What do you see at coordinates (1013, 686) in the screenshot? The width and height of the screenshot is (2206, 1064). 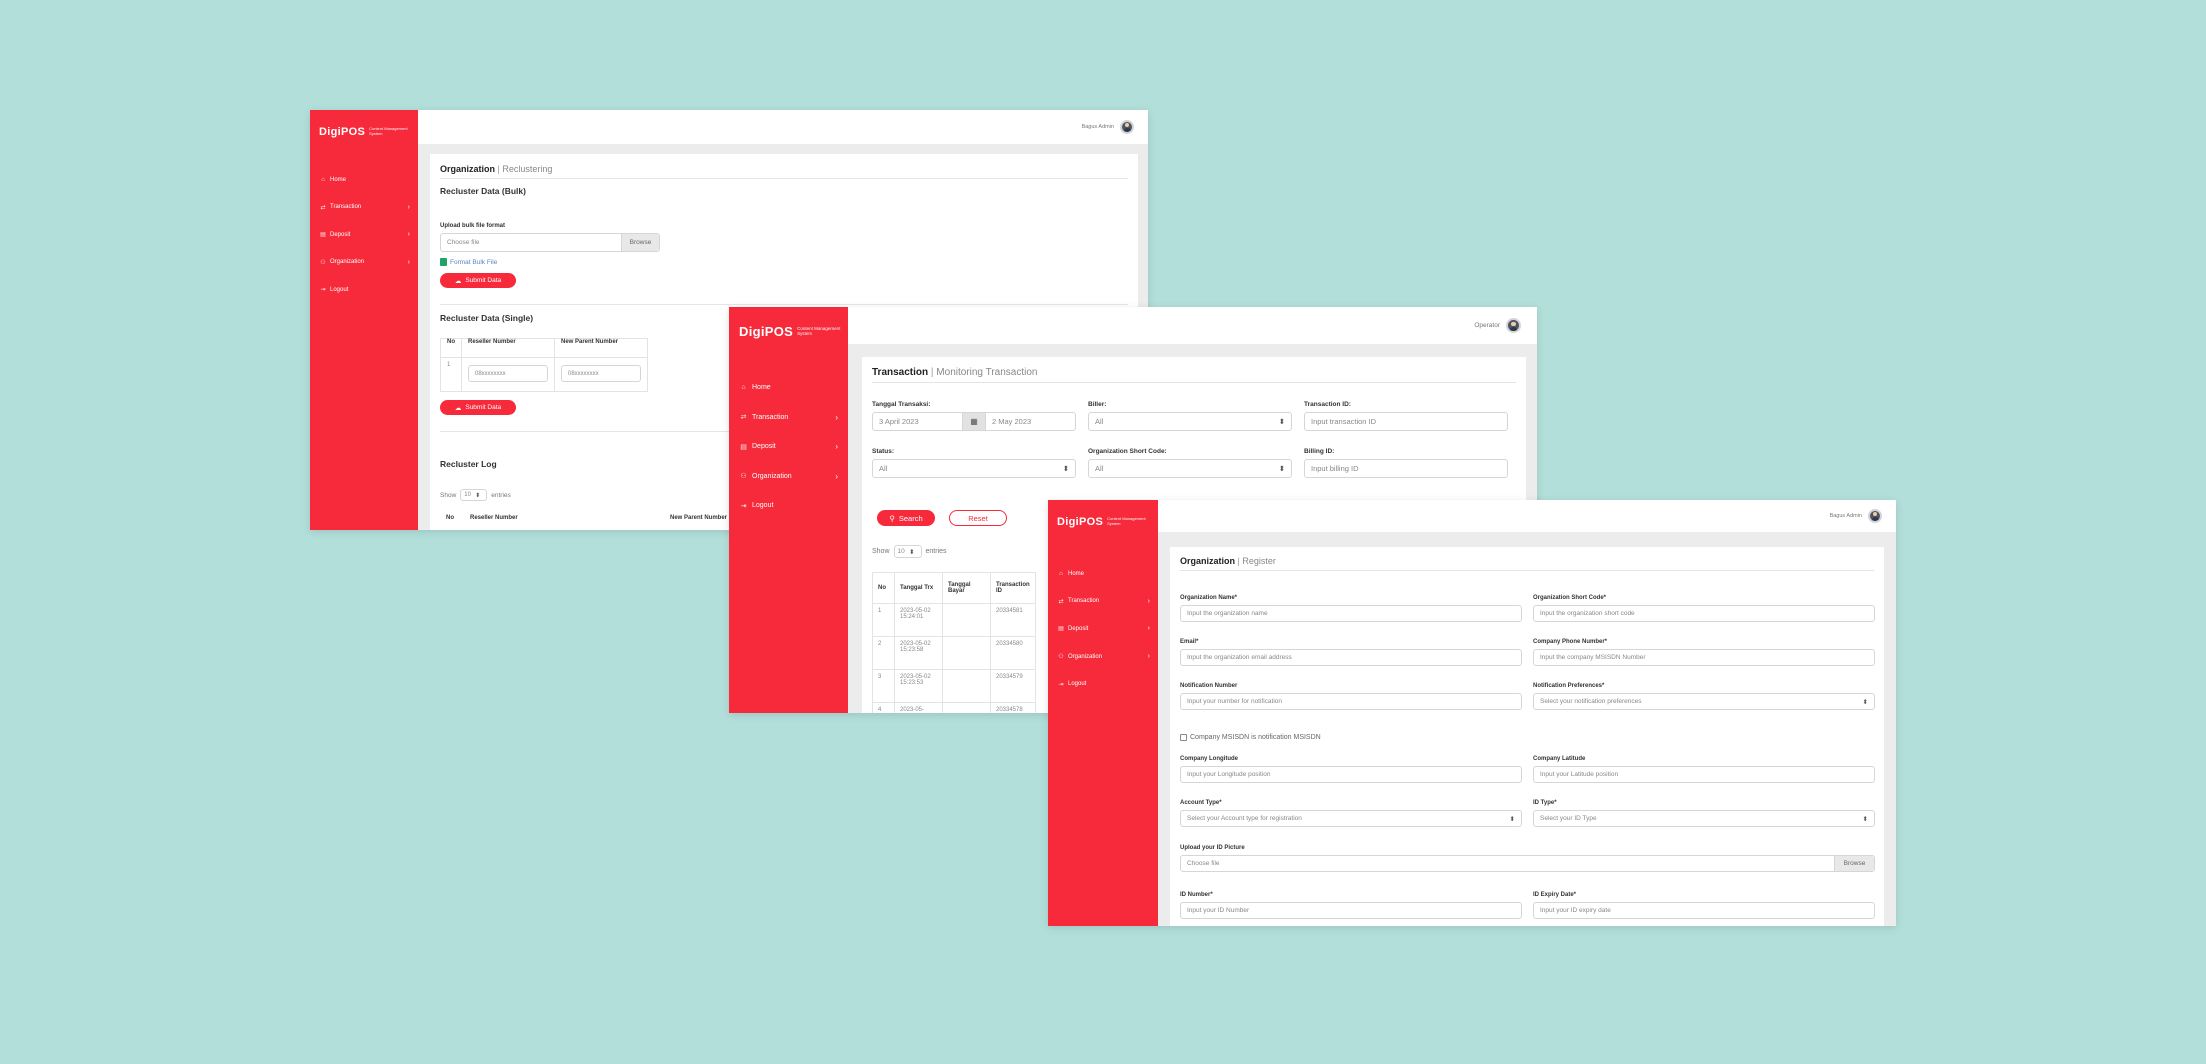 I see `cell-transaction-id: 20334579` at bounding box center [1013, 686].